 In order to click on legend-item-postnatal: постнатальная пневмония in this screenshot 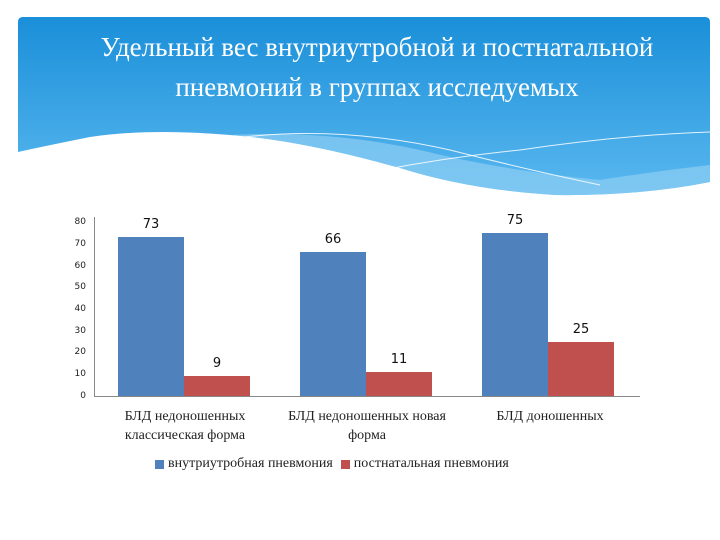, I will do `click(424, 464)`.